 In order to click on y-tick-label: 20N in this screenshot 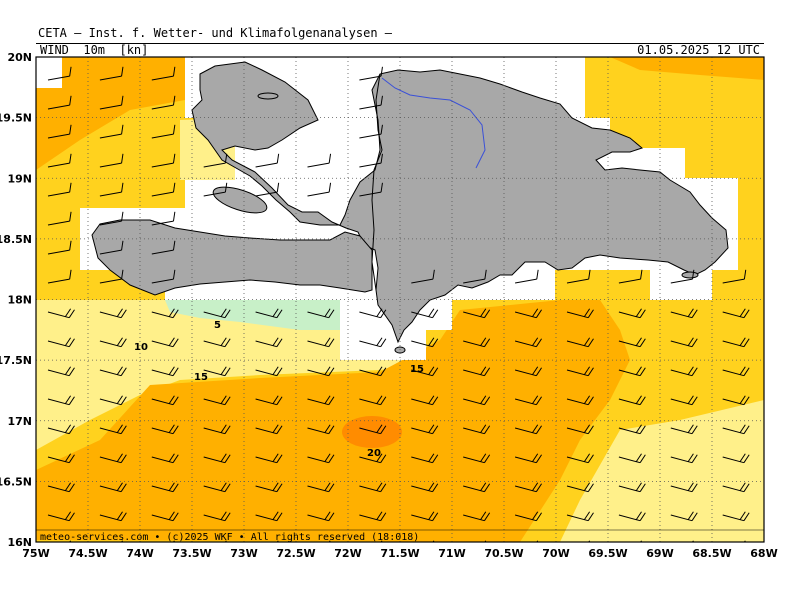, I will do `click(19, 57)`.